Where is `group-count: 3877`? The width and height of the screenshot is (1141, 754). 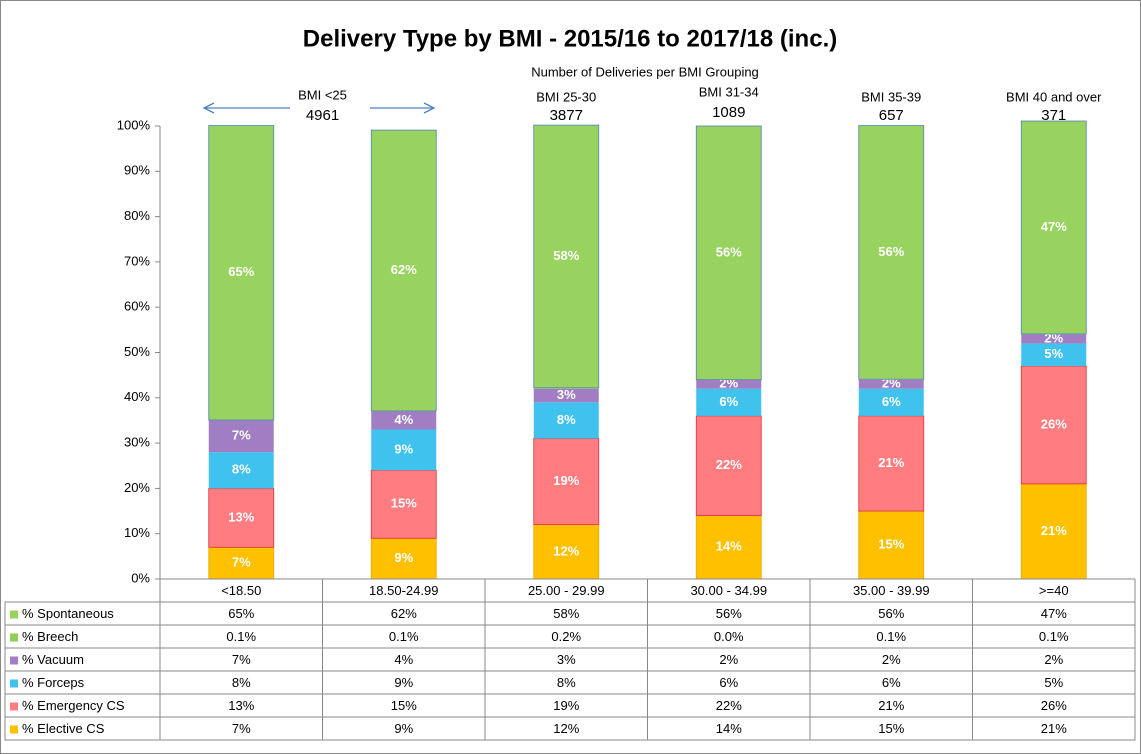 group-count: 3877 is located at coordinates (566, 115).